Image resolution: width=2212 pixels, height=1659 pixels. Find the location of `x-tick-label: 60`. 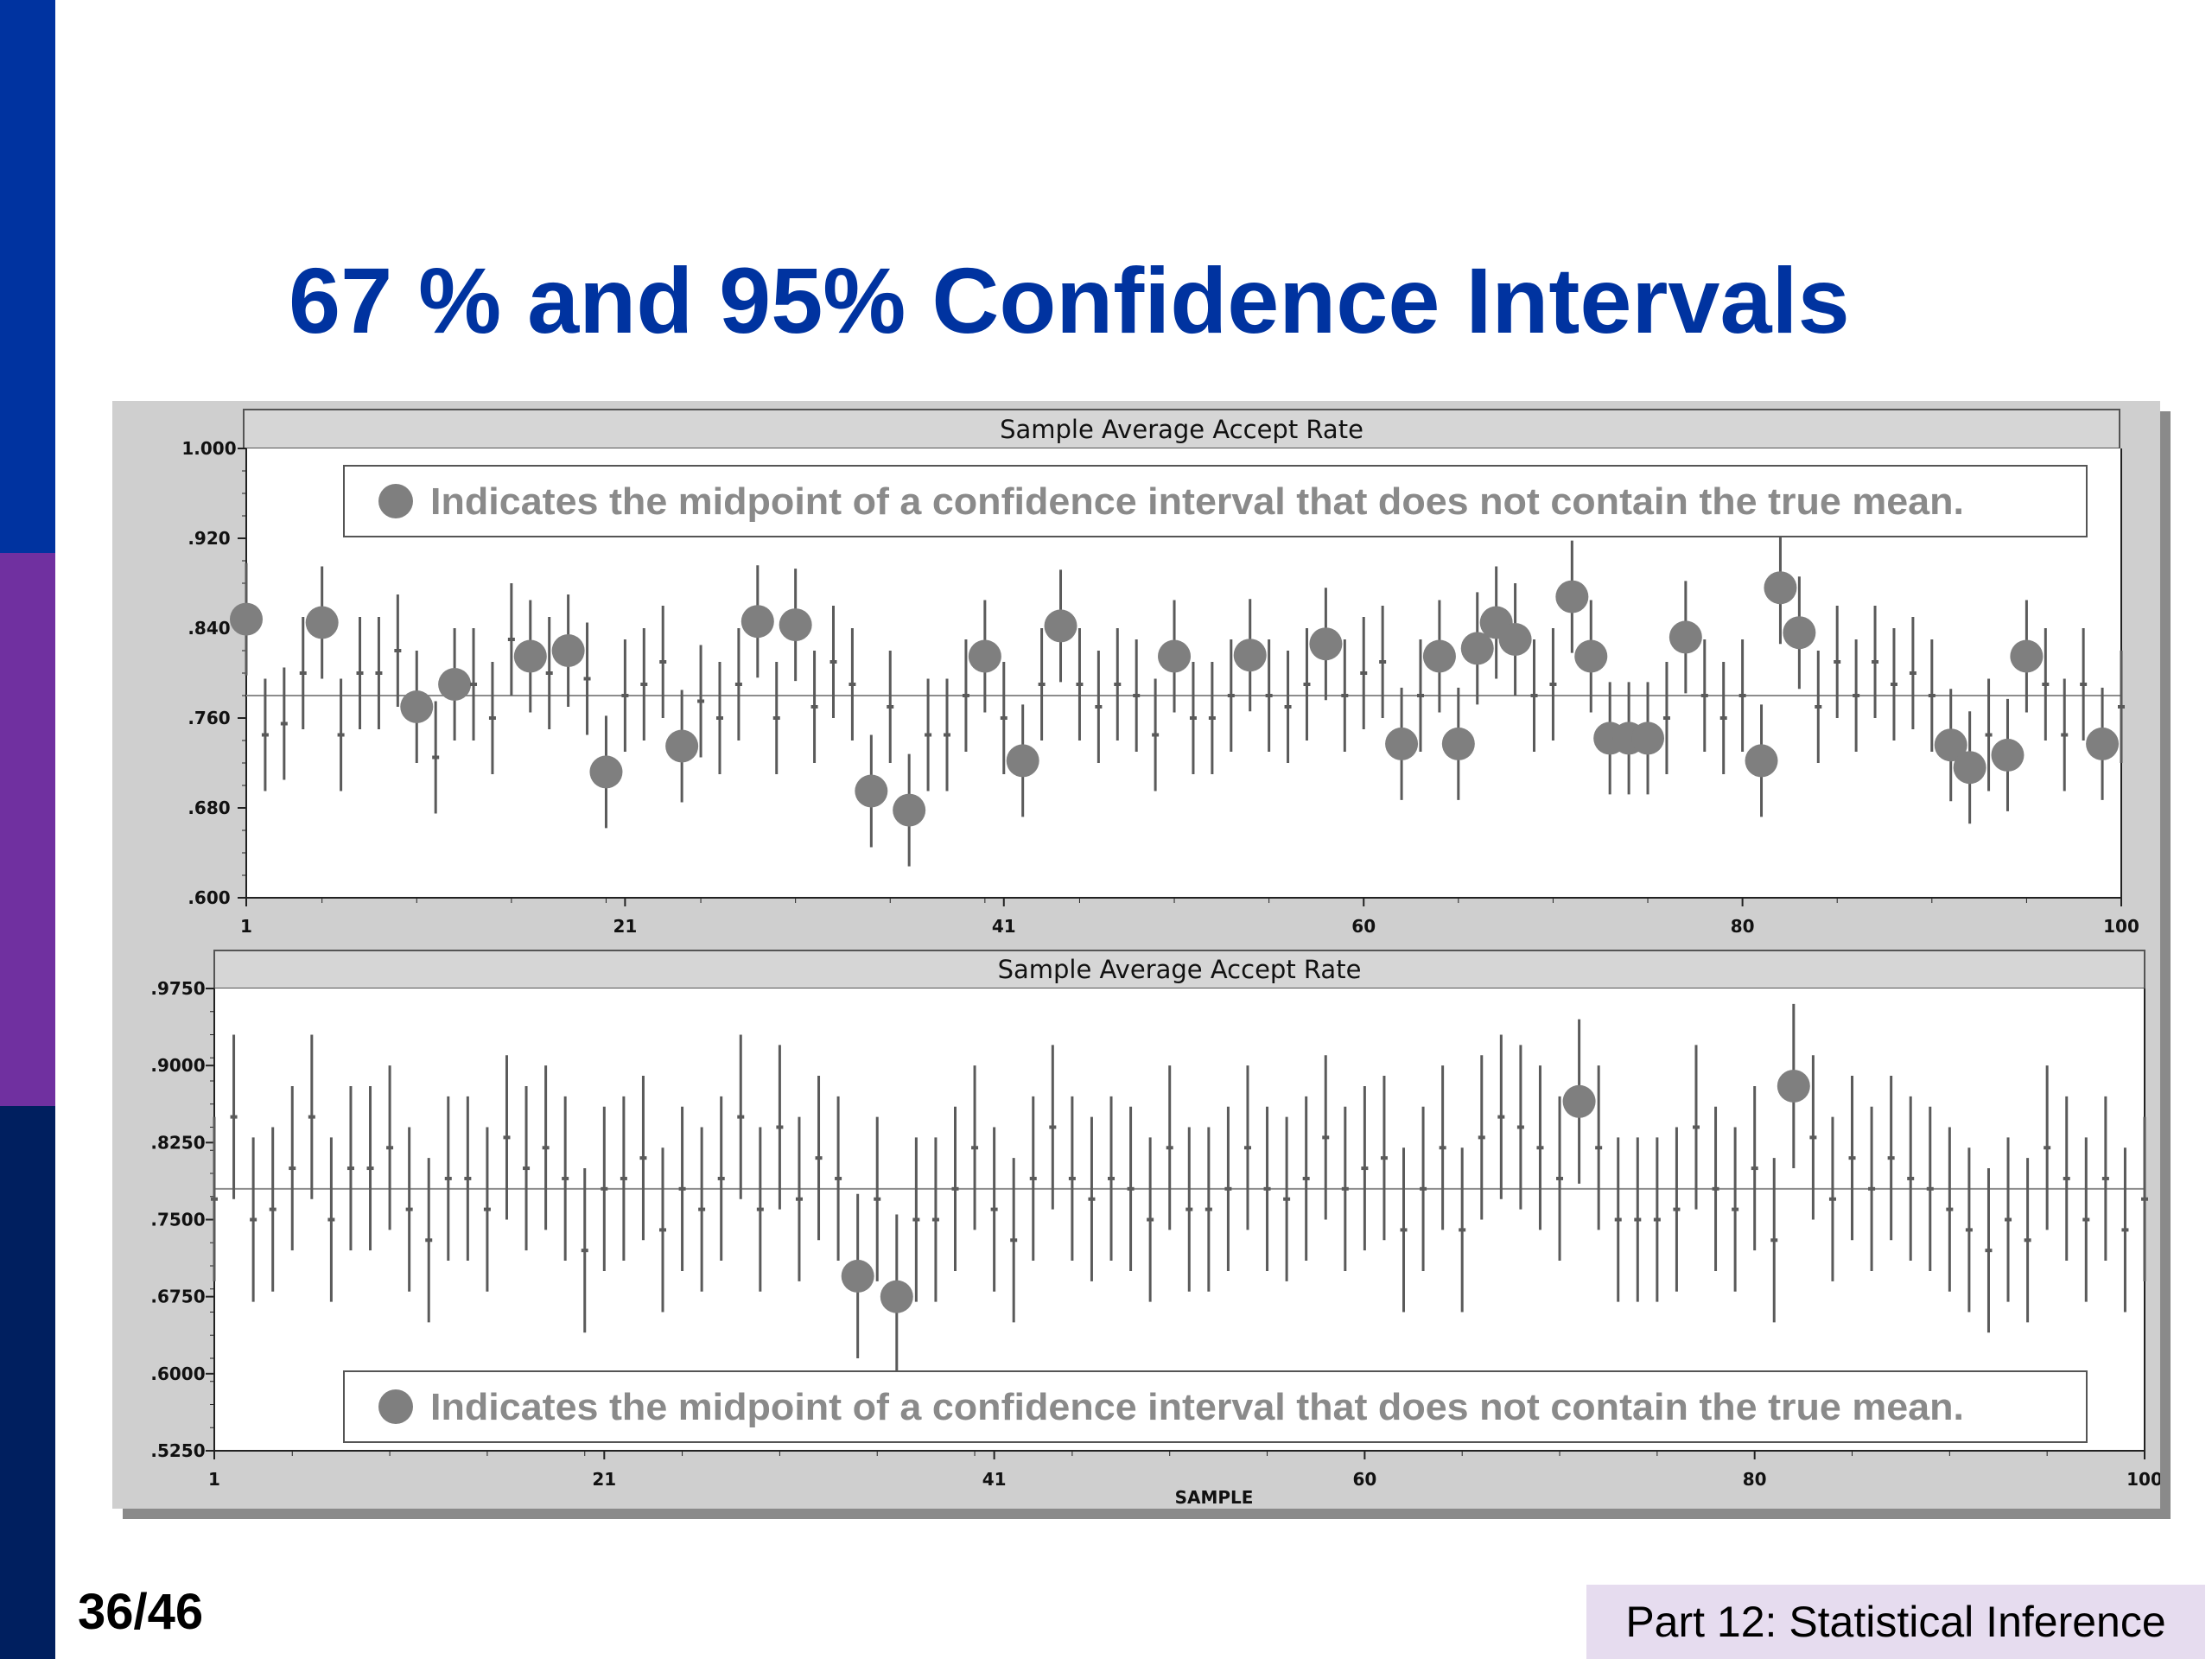

x-tick-label: 60 is located at coordinates (1364, 1479).